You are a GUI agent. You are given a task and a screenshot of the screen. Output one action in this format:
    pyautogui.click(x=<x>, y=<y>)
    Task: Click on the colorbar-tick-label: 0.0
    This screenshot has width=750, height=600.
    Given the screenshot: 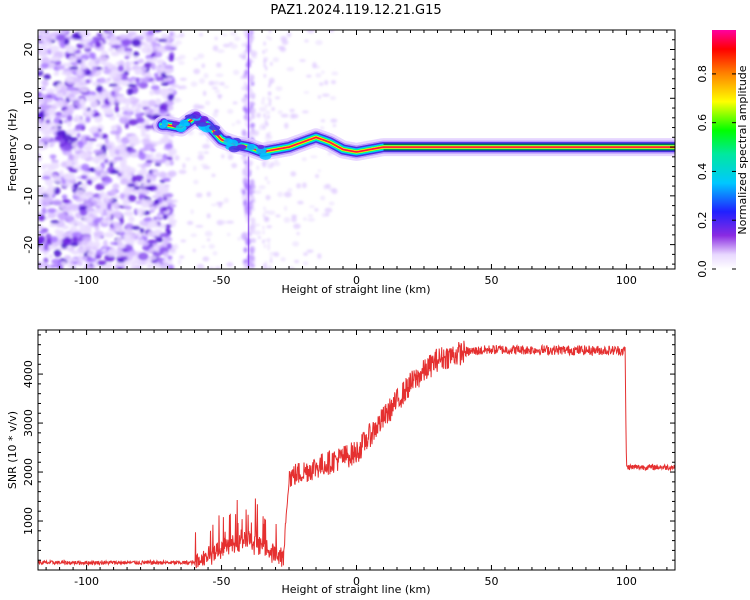 What is the action you would take?
    pyautogui.click(x=702, y=269)
    